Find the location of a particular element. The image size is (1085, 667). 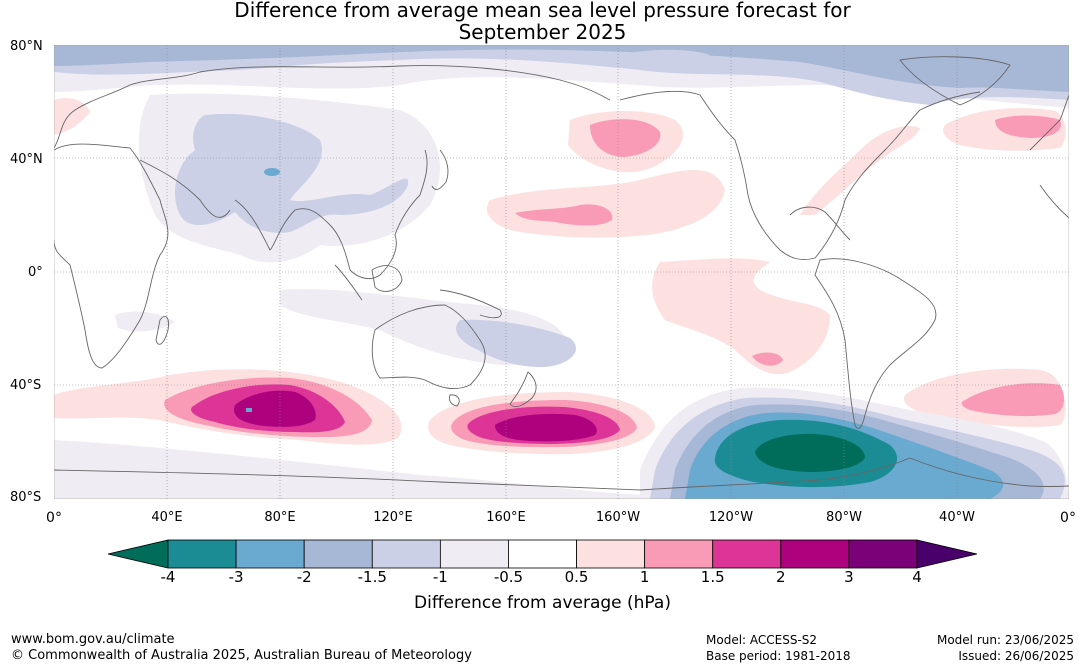

colorbar-tick-label: 3 is located at coordinates (849, 577).